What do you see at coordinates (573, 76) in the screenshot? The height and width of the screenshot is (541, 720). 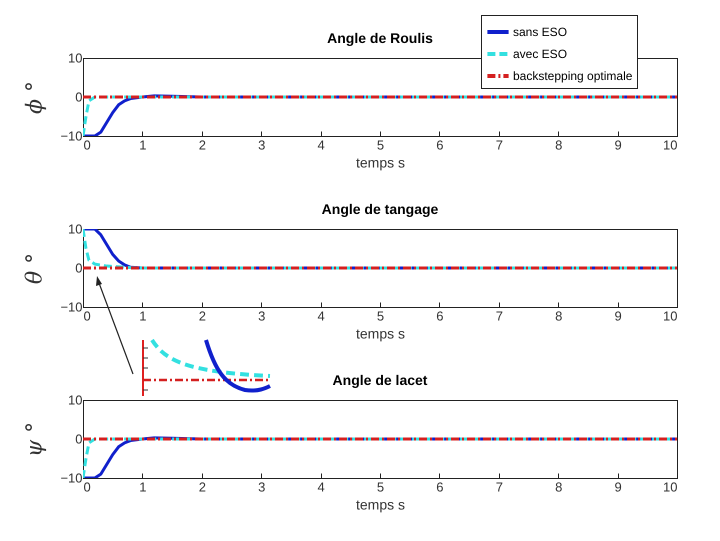 I see `legend-label: backstepping optimale` at bounding box center [573, 76].